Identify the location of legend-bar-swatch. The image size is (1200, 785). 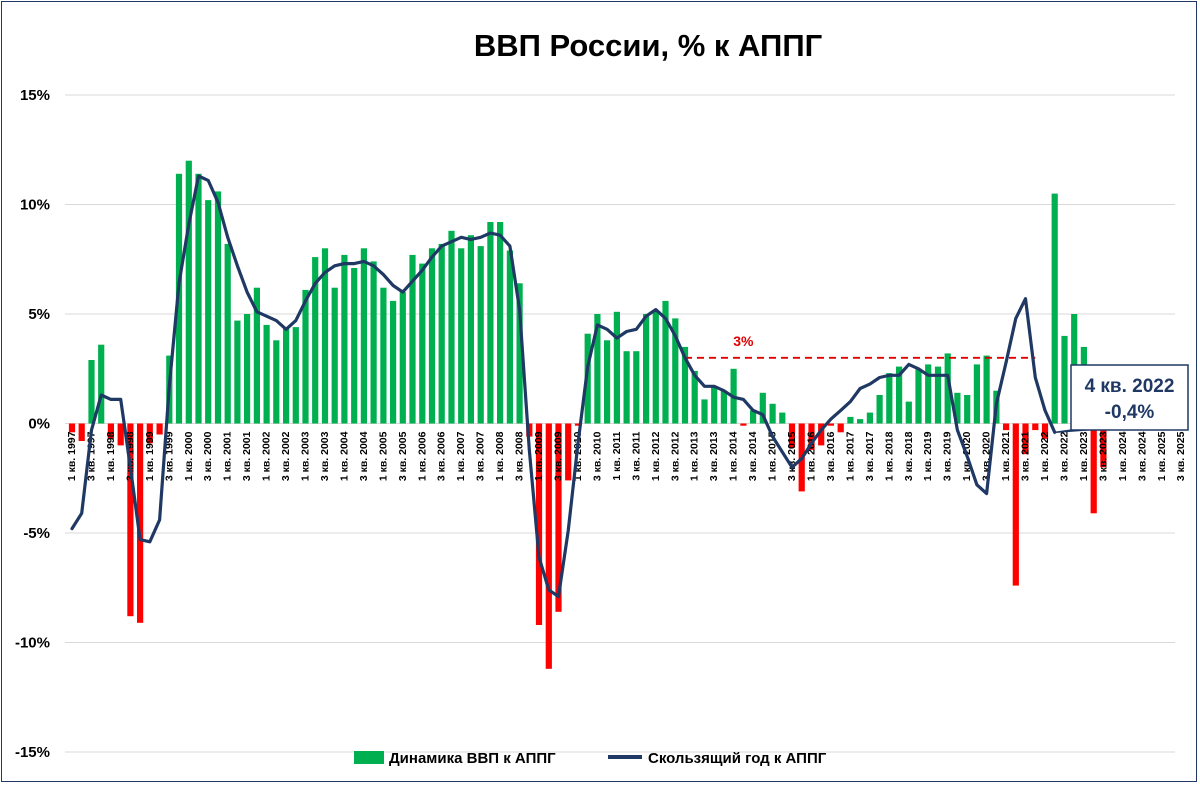
(369, 757).